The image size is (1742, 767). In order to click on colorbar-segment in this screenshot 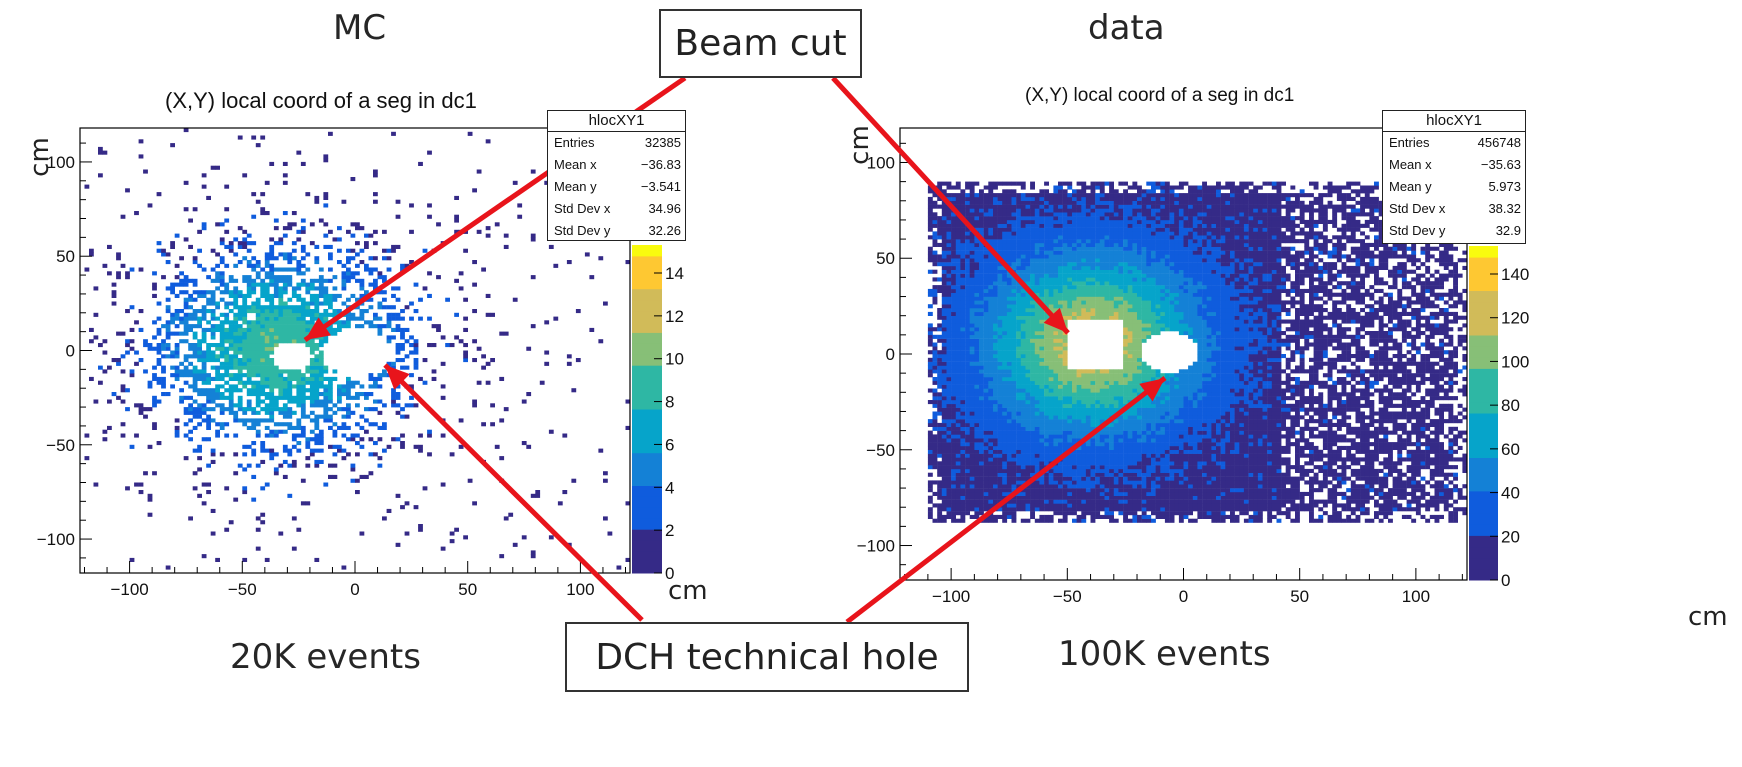, I will do `click(647, 436)`.